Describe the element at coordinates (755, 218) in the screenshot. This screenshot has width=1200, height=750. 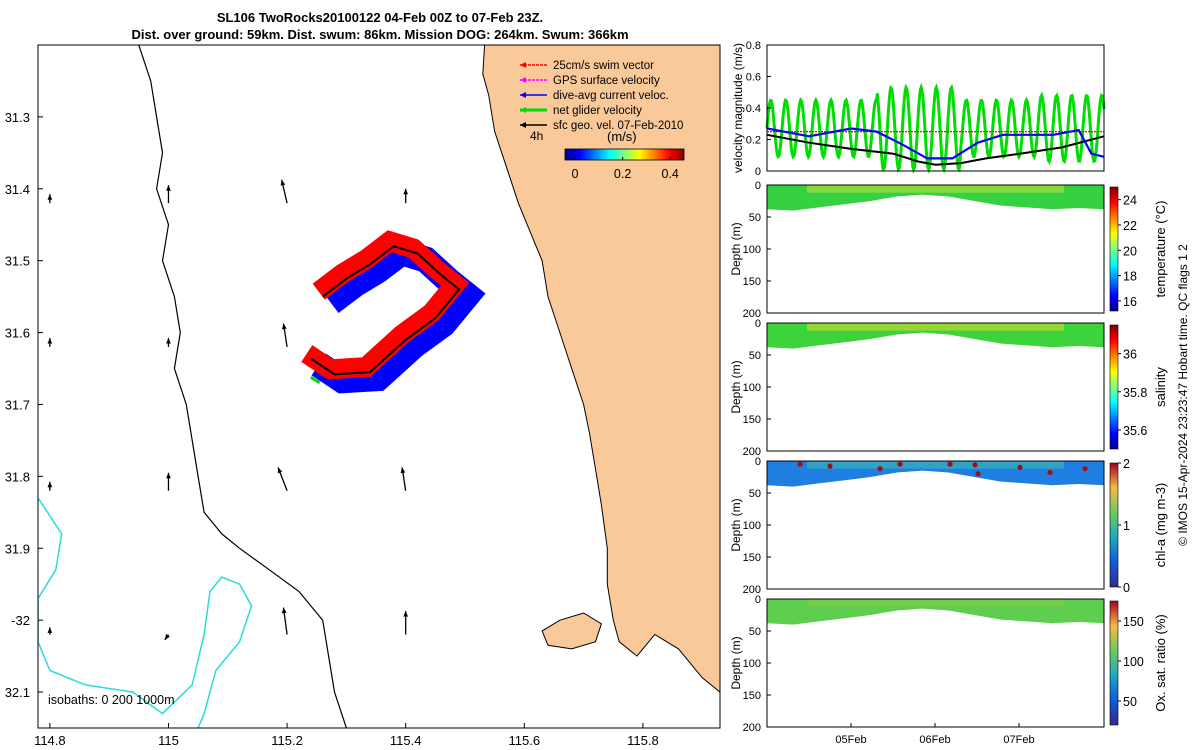
I see `section-ytick-label-0: 50` at that location.